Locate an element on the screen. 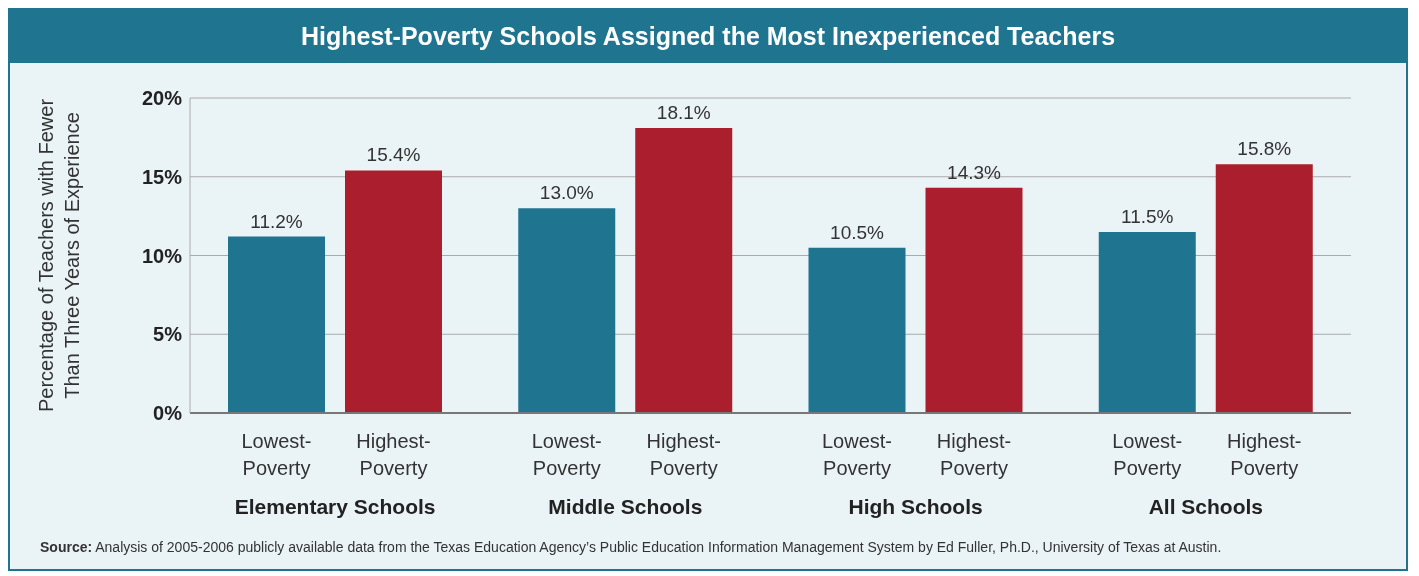 The width and height of the screenshot is (1419, 576). data-label: 11.2% is located at coordinates (276, 221).